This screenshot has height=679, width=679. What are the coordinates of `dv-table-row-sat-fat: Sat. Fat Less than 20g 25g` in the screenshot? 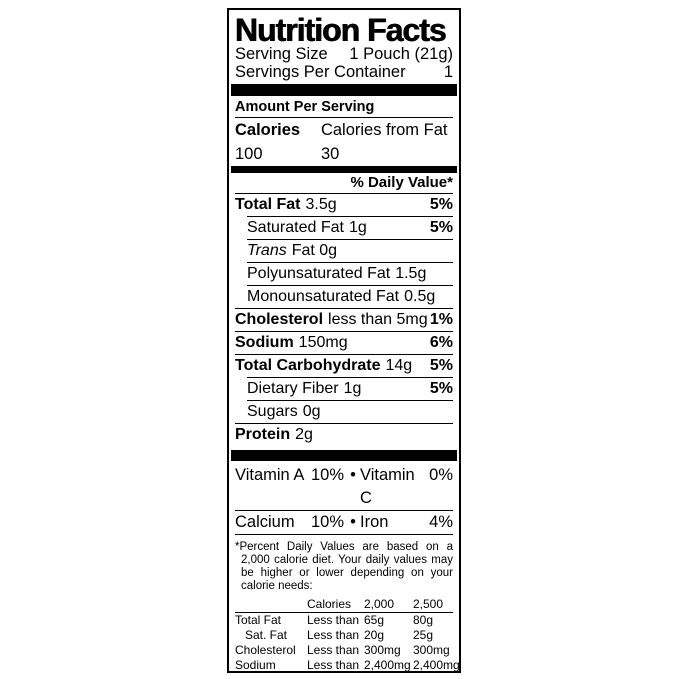 It's located at (344, 635).